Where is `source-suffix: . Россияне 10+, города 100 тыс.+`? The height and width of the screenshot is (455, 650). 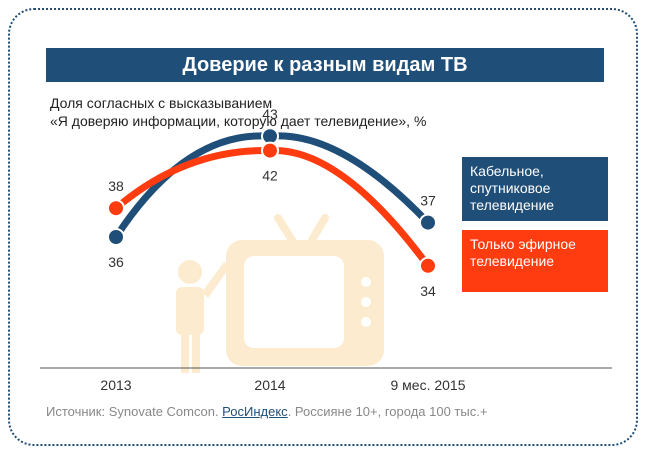
source-suffix: . Россияне 10+, города 100 тыс.+ is located at coordinates (387, 411).